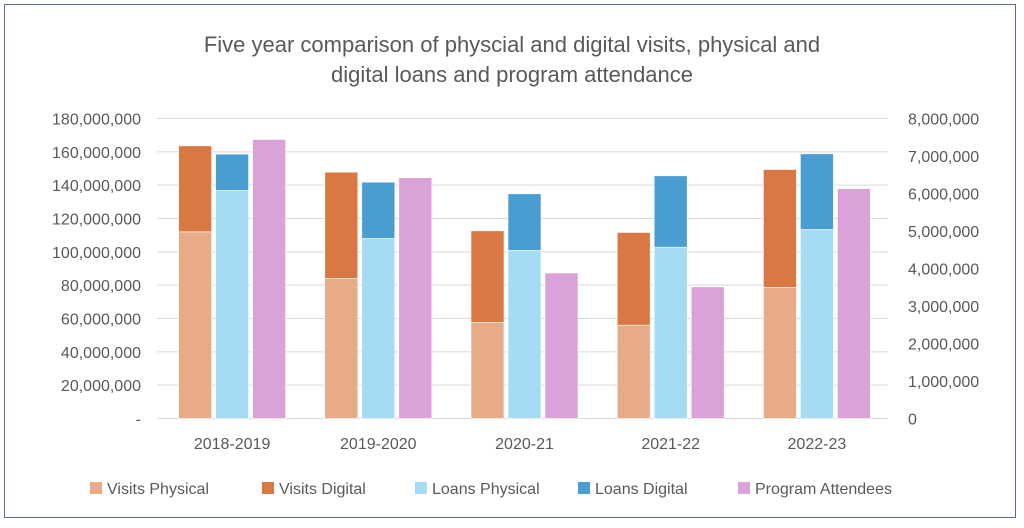 The height and width of the screenshot is (528, 1024). I want to click on y2-tick-label: 8,000,000, so click(943, 120).